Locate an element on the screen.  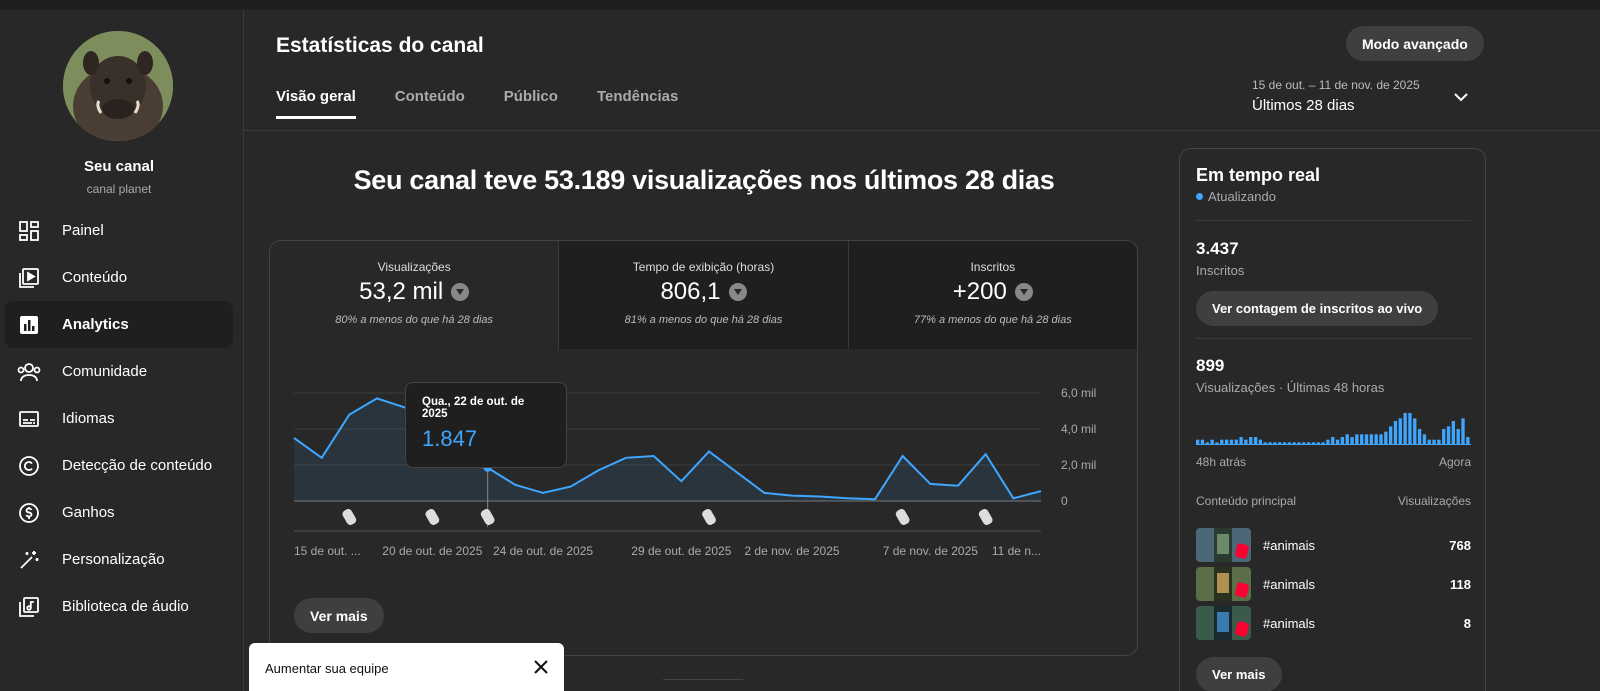
x-tick-label: 29 de out. de 2025 is located at coordinates (681, 551).